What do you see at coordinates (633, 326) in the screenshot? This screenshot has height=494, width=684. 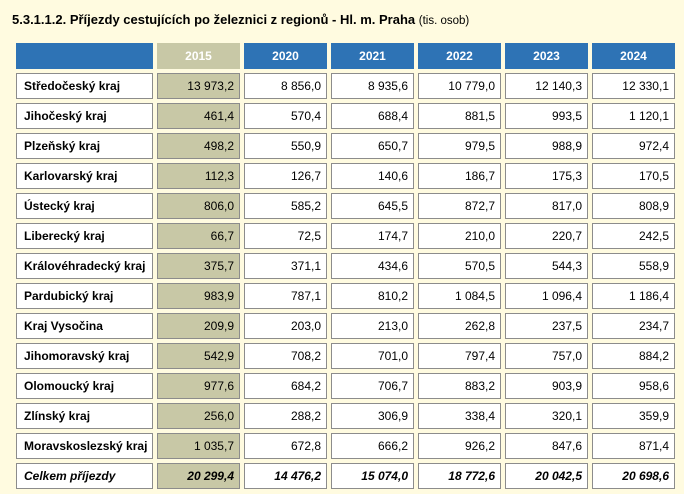 I see `value-cell: 234,7` at bounding box center [633, 326].